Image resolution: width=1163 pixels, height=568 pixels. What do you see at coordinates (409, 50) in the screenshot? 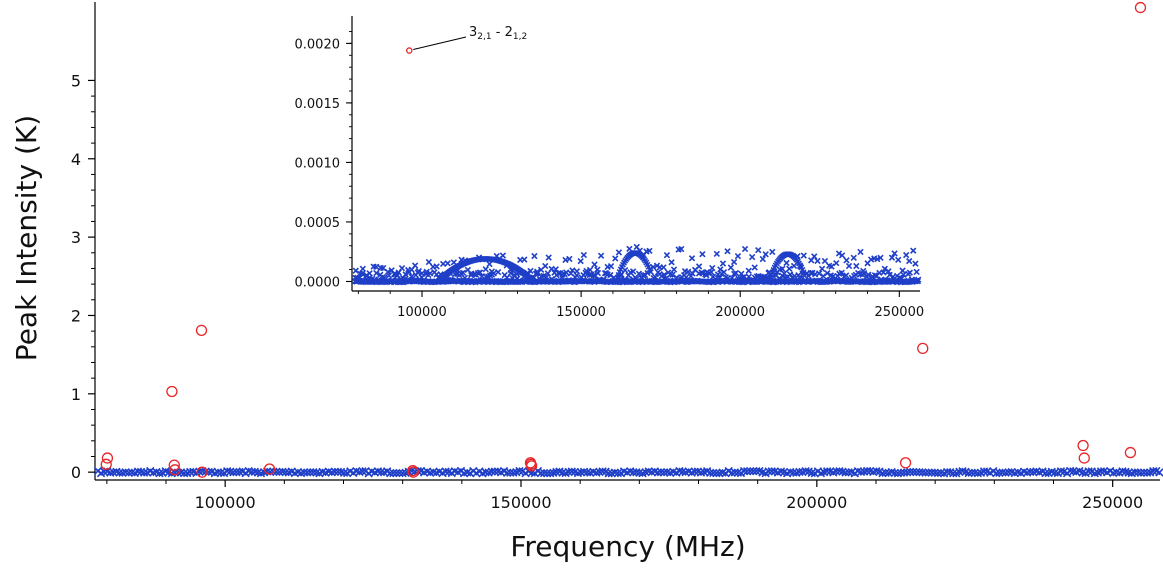
I see `inset-detected-point` at bounding box center [409, 50].